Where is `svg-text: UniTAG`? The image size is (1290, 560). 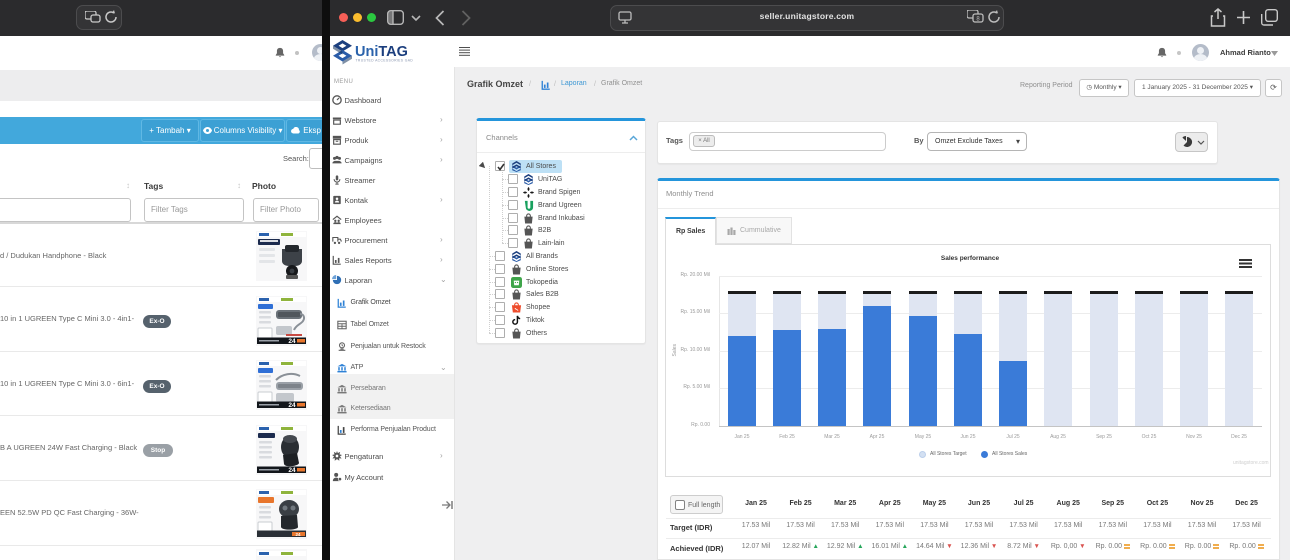
svg-text: UniTAG is located at coordinates (381, 52).